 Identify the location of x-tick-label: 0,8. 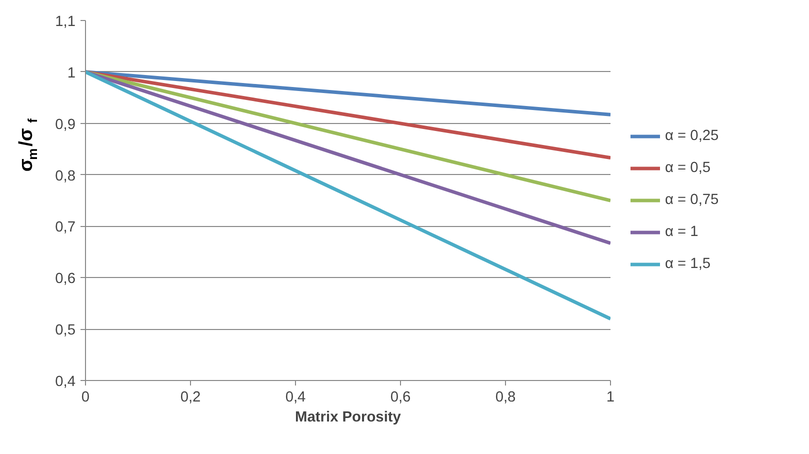
(505, 398).